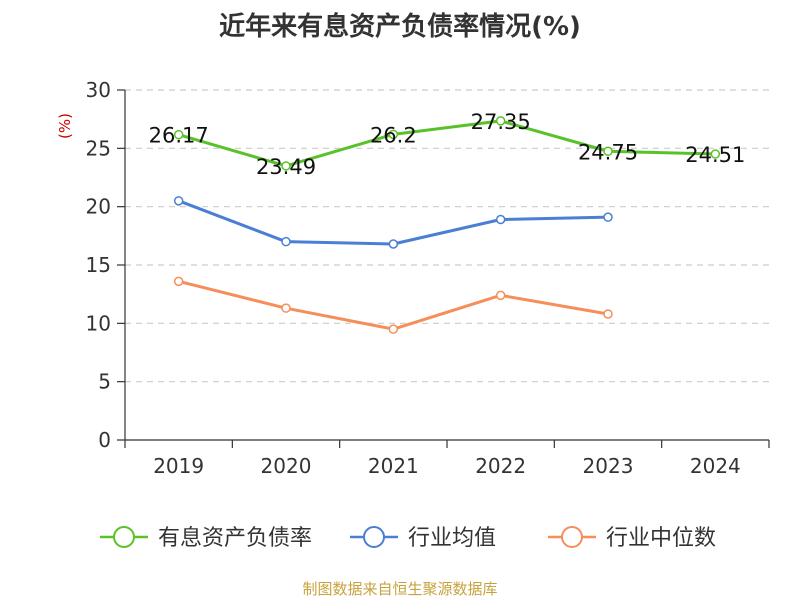 This screenshot has height=600, width=800. Describe the element at coordinates (98, 323) in the screenshot. I see `y-tick-label: 10` at that location.